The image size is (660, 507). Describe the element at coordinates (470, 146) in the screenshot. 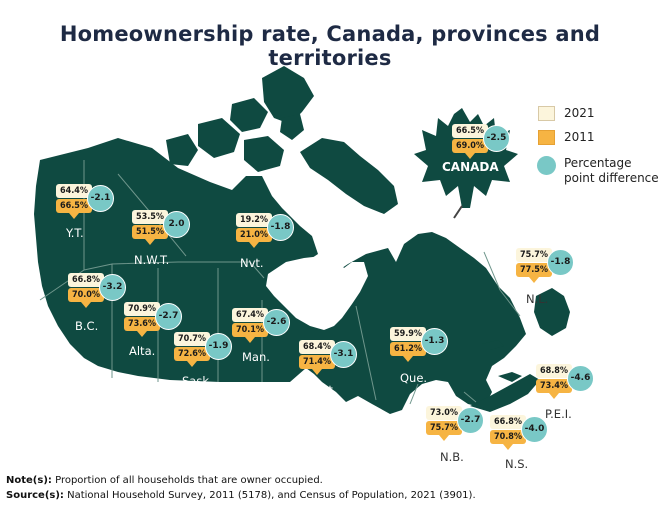

I see `rate-2011: 69.0%` at that location.